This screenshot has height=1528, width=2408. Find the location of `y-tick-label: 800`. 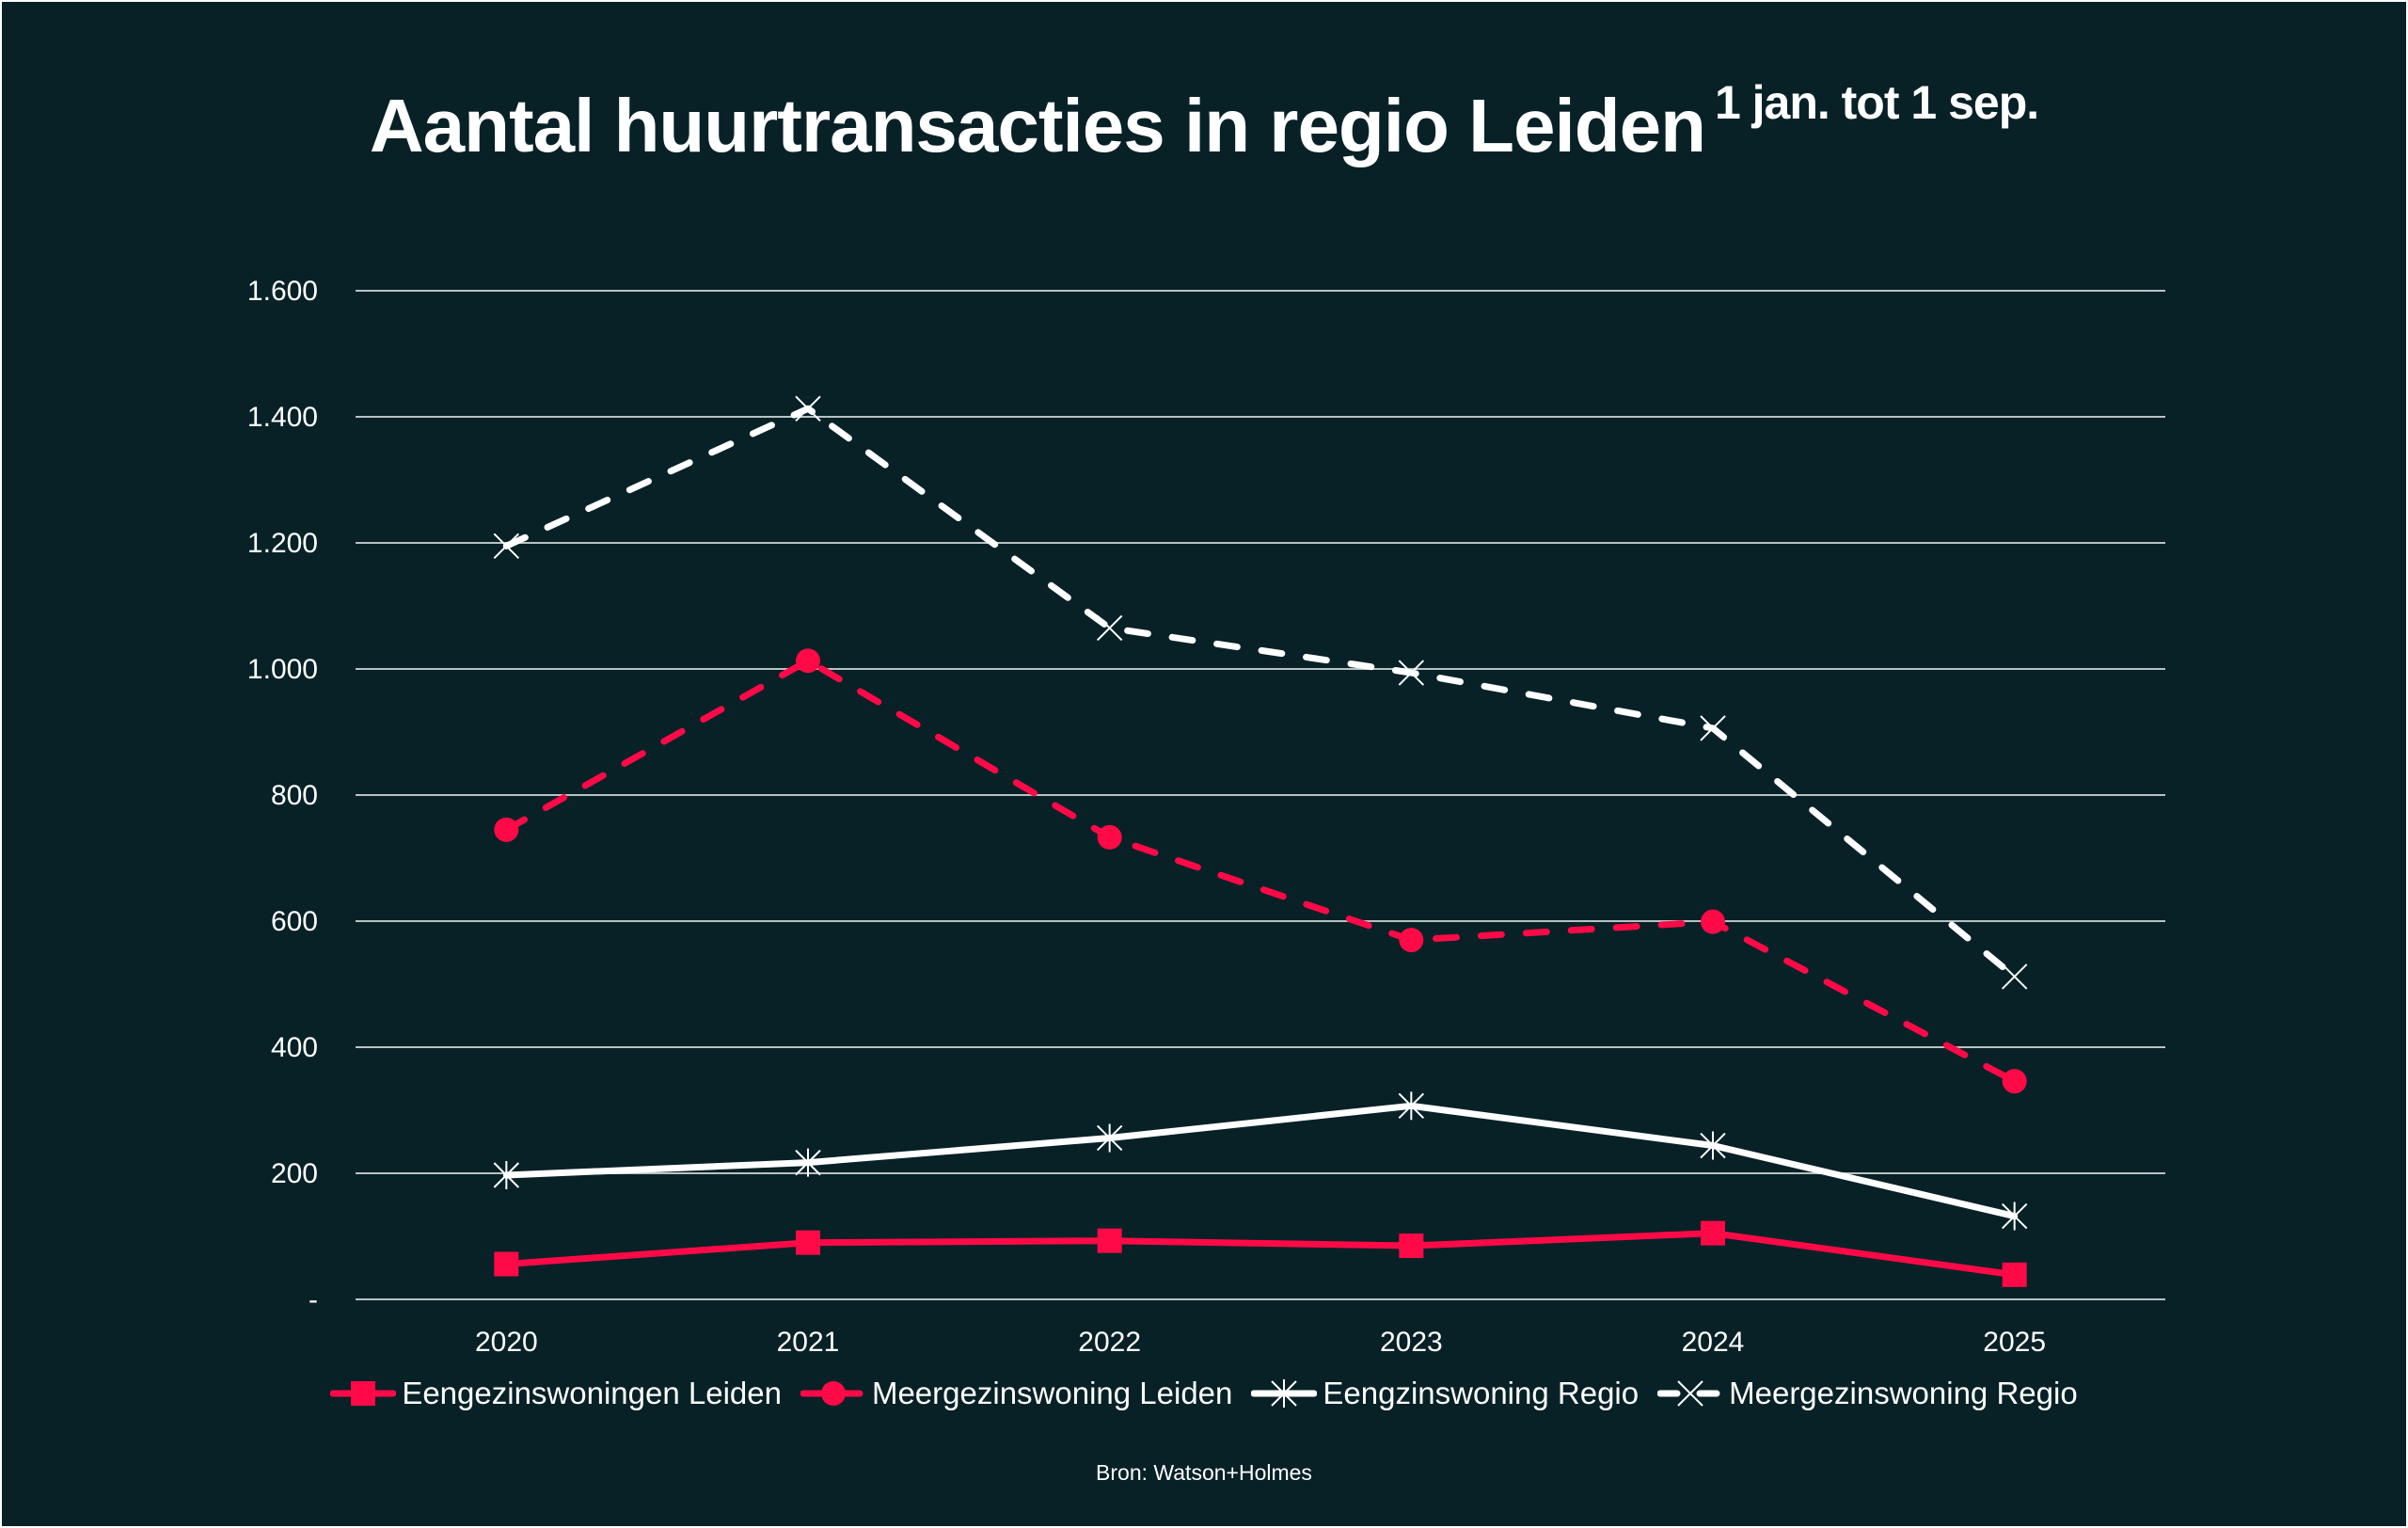

y-tick-label: 800 is located at coordinates (295, 795).